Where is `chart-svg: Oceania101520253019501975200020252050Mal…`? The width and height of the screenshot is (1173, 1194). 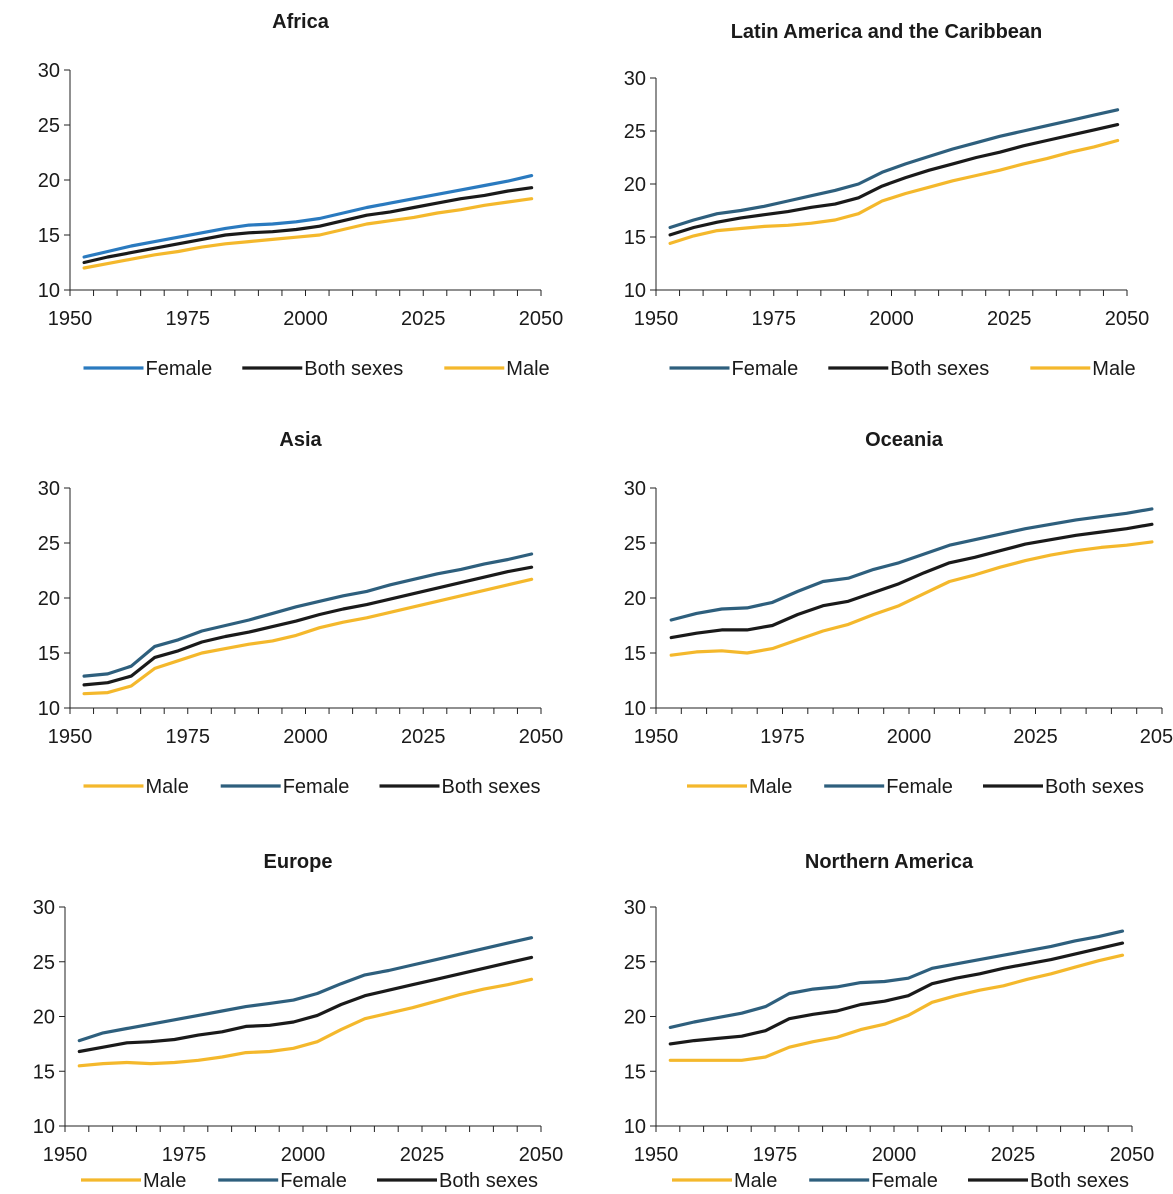
chart-svg: Oceania101520253019501975200020252050Mal… is located at coordinates (898, 613).